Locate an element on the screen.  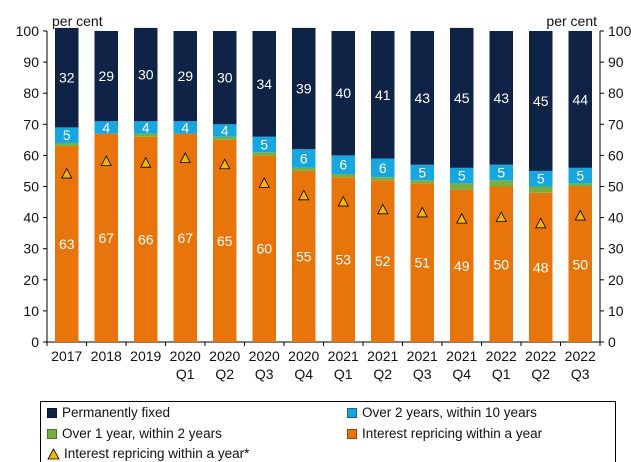
y-tick-label-right: 70 is located at coordinates (616, 124).